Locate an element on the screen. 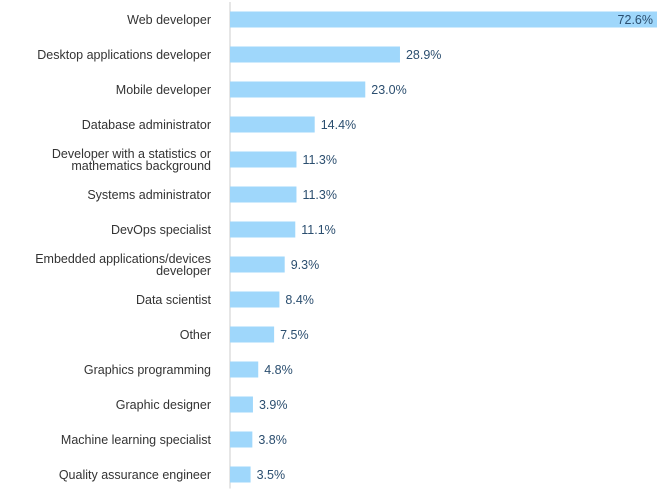 Image resolution: width=670 pixels, height=492 pixels. value-label: 9.3% is located at coordinates (305, 265).